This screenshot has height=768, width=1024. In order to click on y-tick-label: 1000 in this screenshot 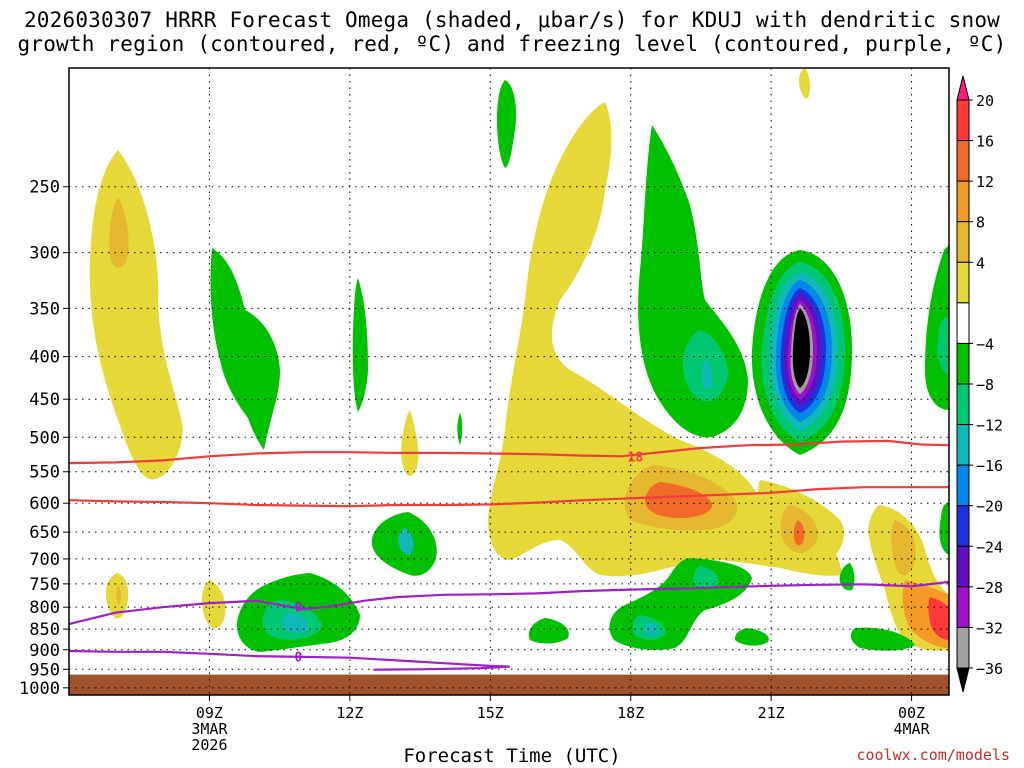, I will do `click(39, 689)`.